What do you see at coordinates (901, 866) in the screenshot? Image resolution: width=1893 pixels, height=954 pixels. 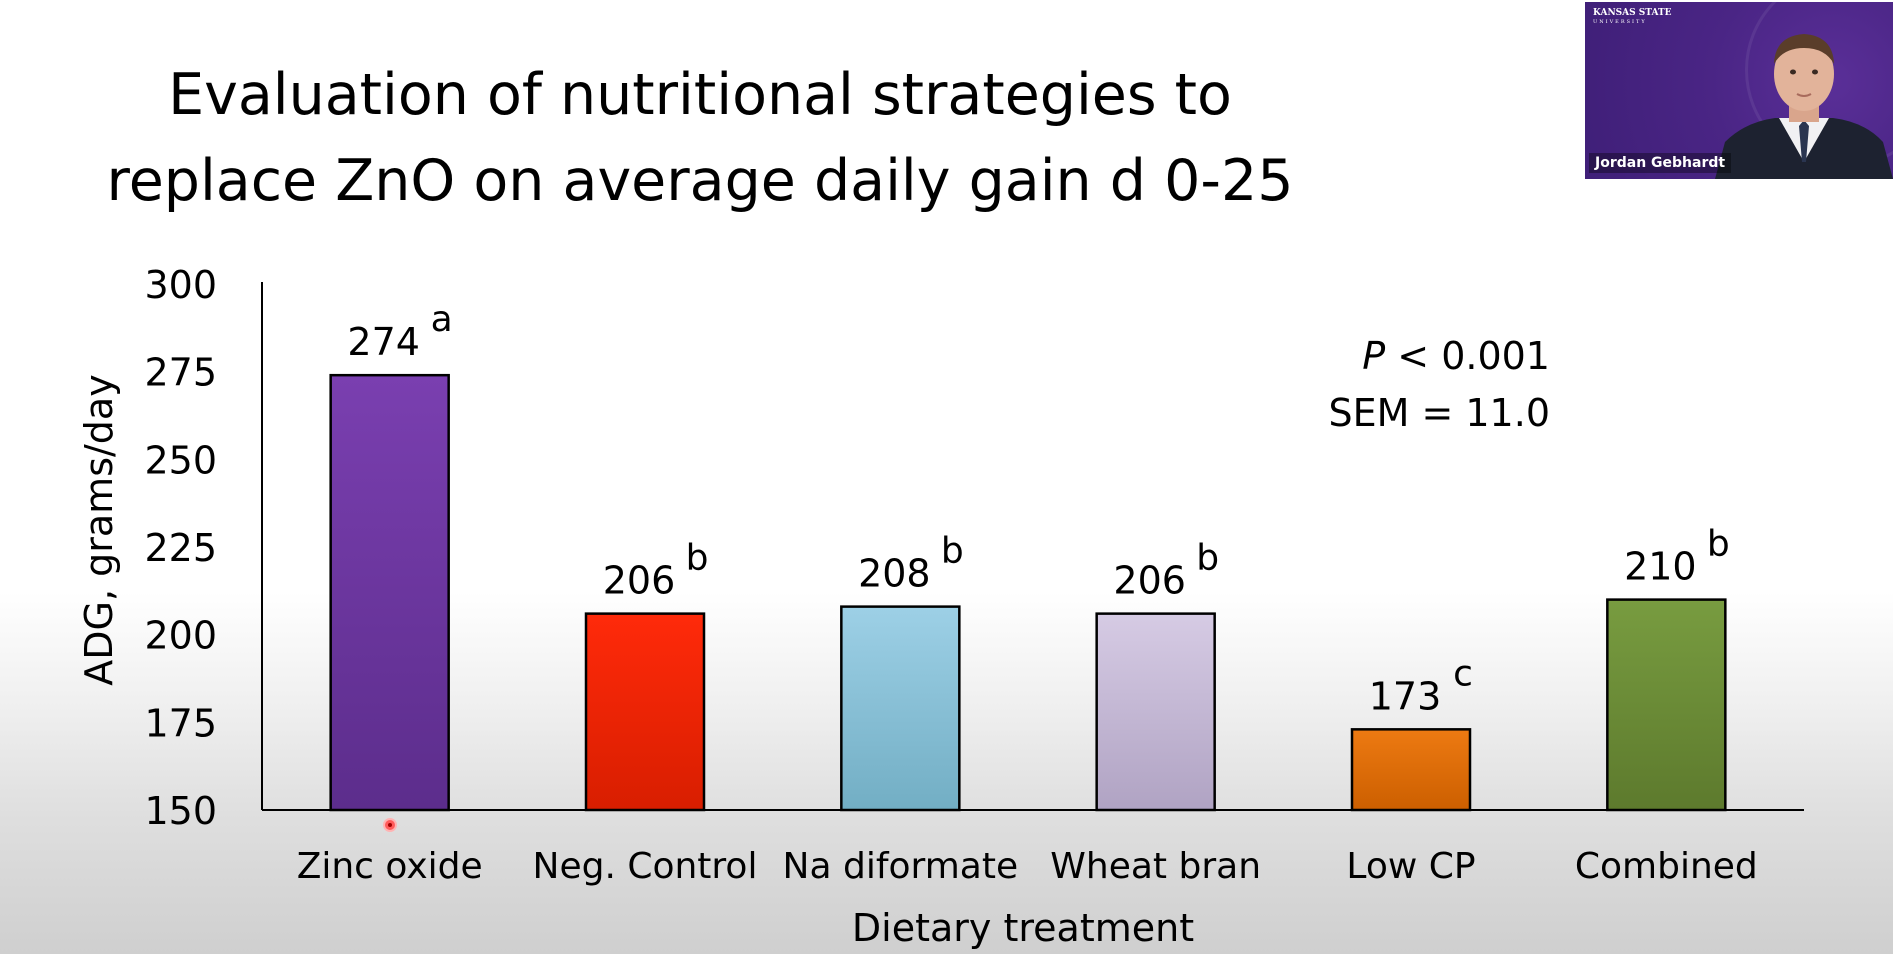 I see `x-tick-label: Na diformate` at bounding box center [901, 866].